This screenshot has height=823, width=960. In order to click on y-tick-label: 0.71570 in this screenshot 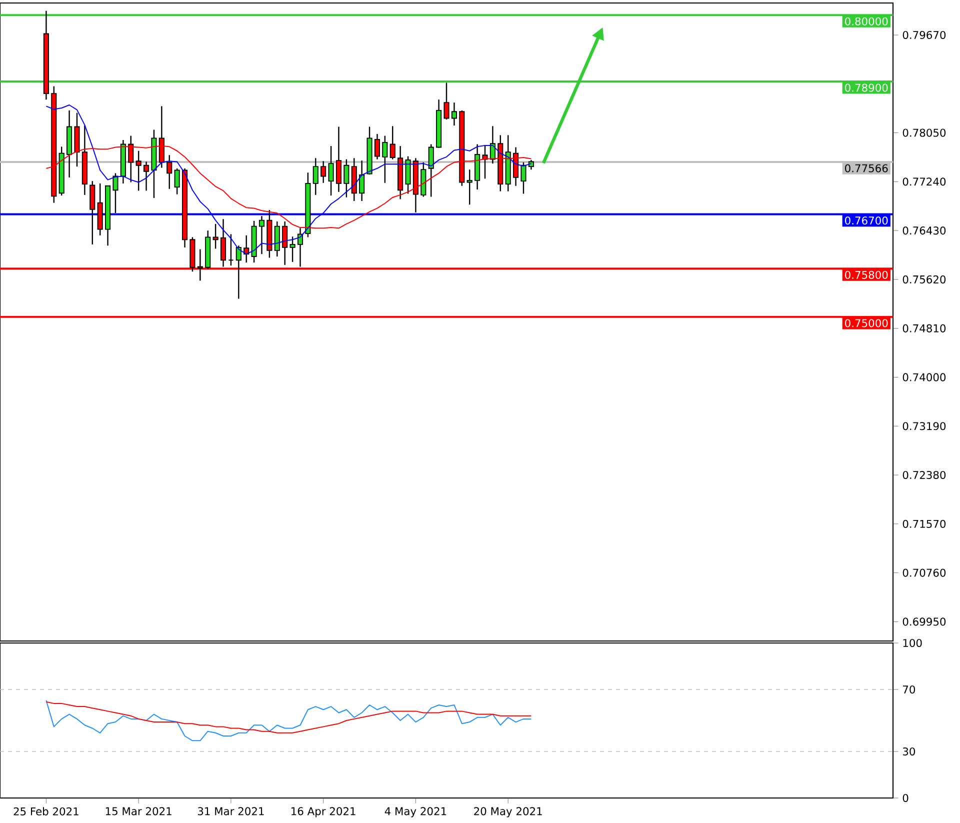, I will do `click(924, 524)`.